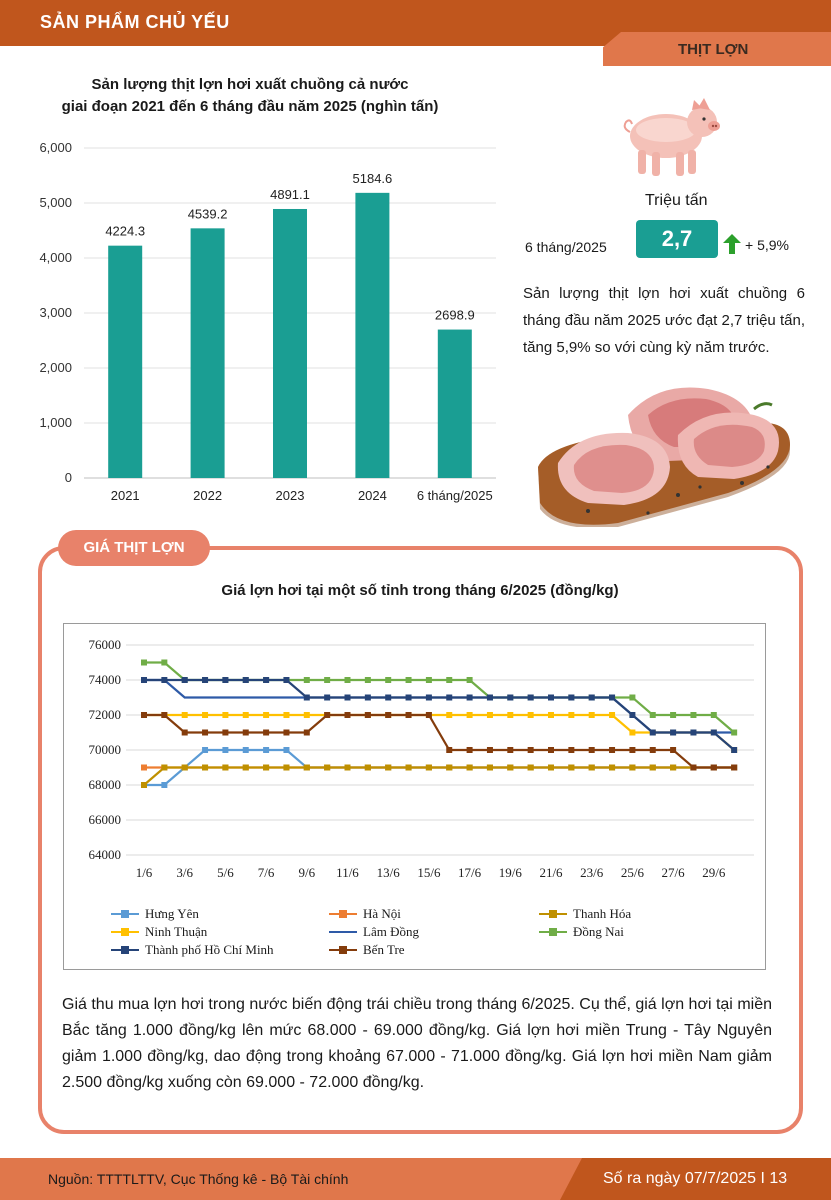 Image resolution: width=831 pixels, height=1200 pixels. What do you see at coordinates (135, 22) in the screenshot?
I see `section-title: SẢN PHẨM CHỦ YẾU` at bounding box center [135, 22].